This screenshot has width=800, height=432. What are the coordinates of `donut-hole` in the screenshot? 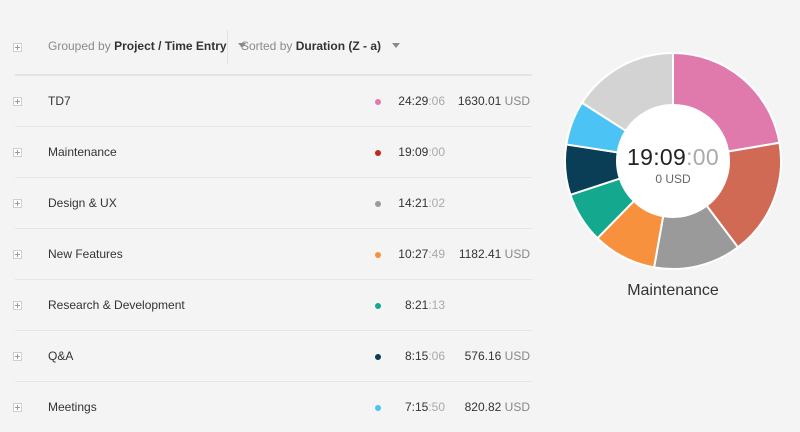 It's located at (673, 161).